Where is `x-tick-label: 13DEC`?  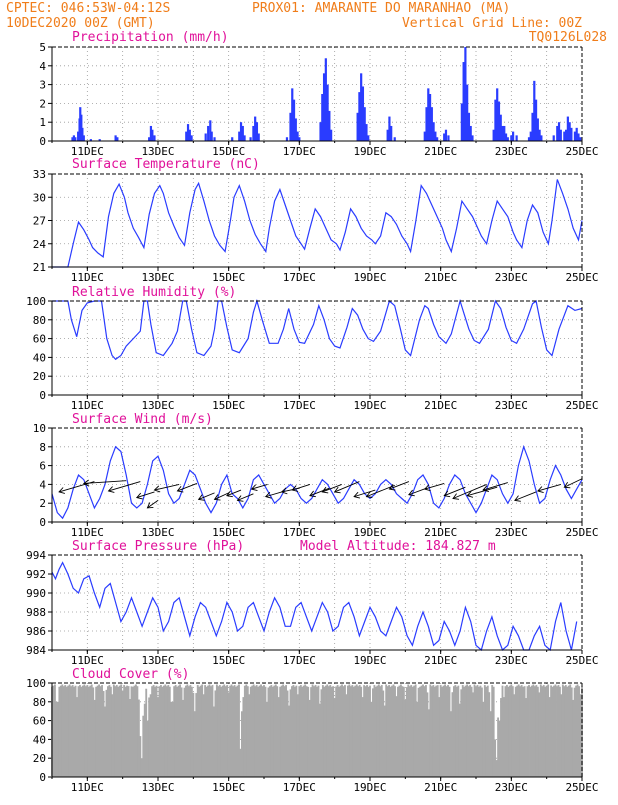 x-tick-label: 13DEC is located at coordinates (157, 405).